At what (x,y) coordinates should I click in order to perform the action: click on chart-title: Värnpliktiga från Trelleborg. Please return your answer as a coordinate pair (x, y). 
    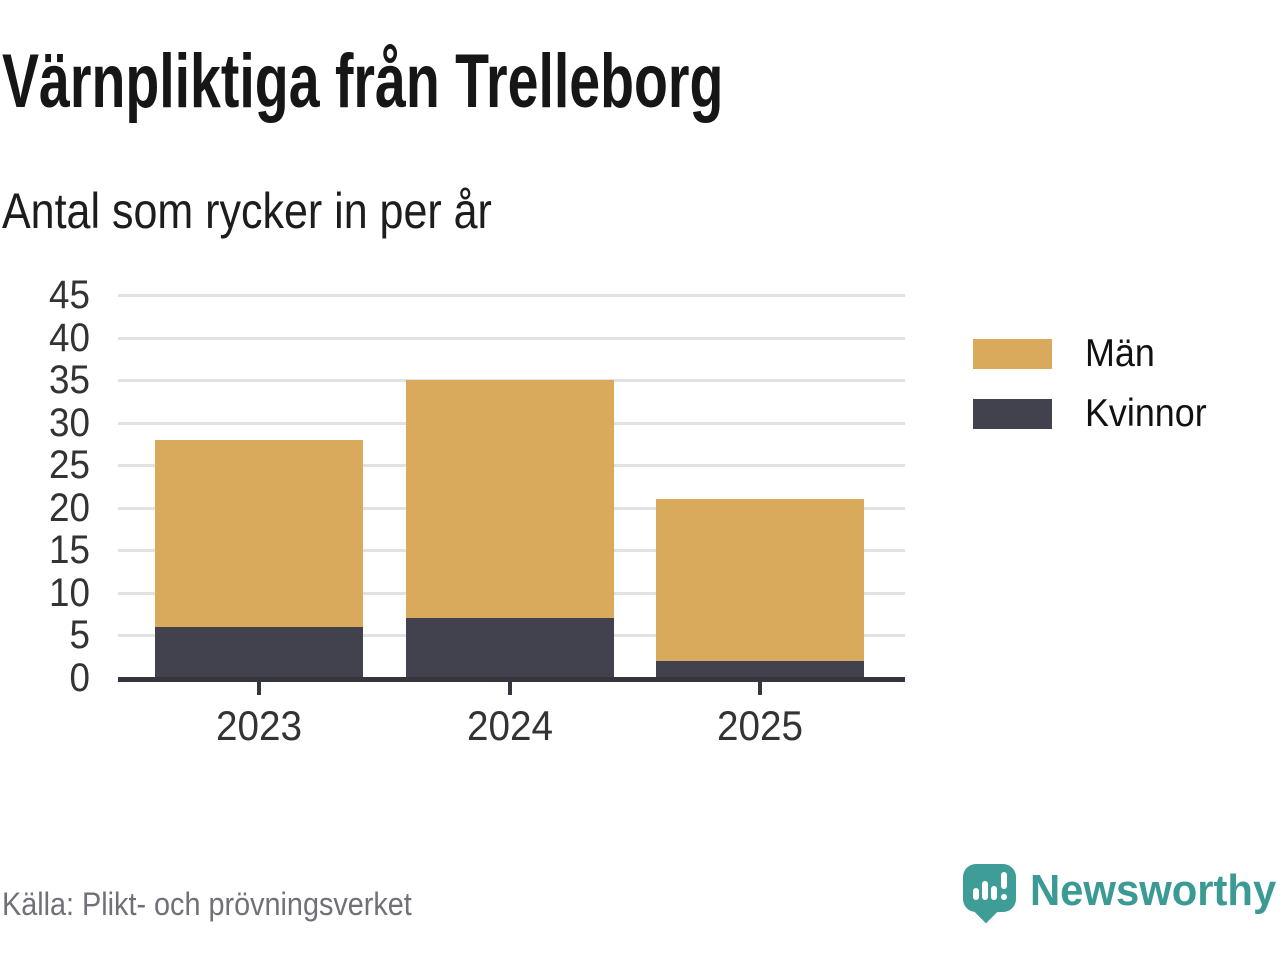
    Looking at the image, I should click on (363, 81).